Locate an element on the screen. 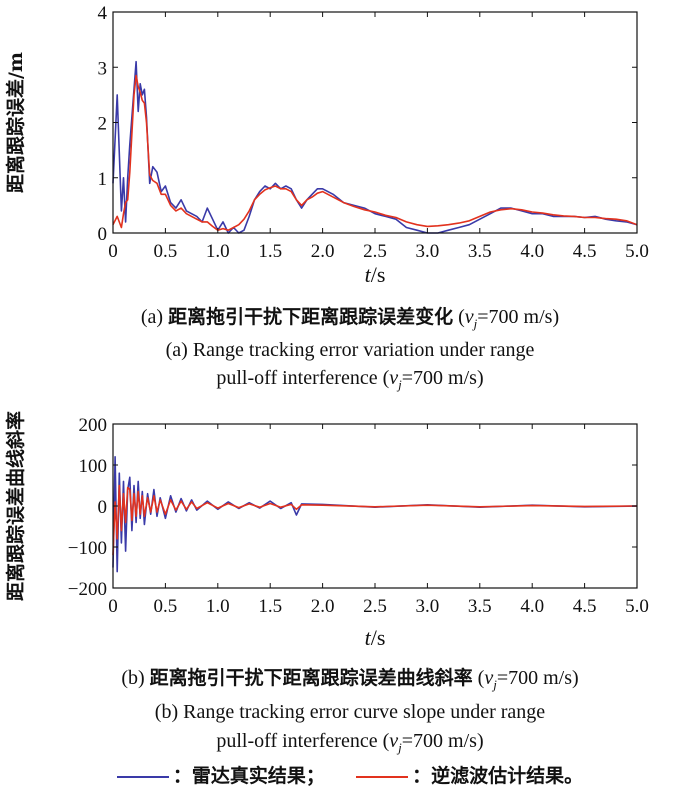 The height and width of the screenshot is (792, 700). y-axis-label: 距离跟踪误差/m is located at coordinates (15, 122).